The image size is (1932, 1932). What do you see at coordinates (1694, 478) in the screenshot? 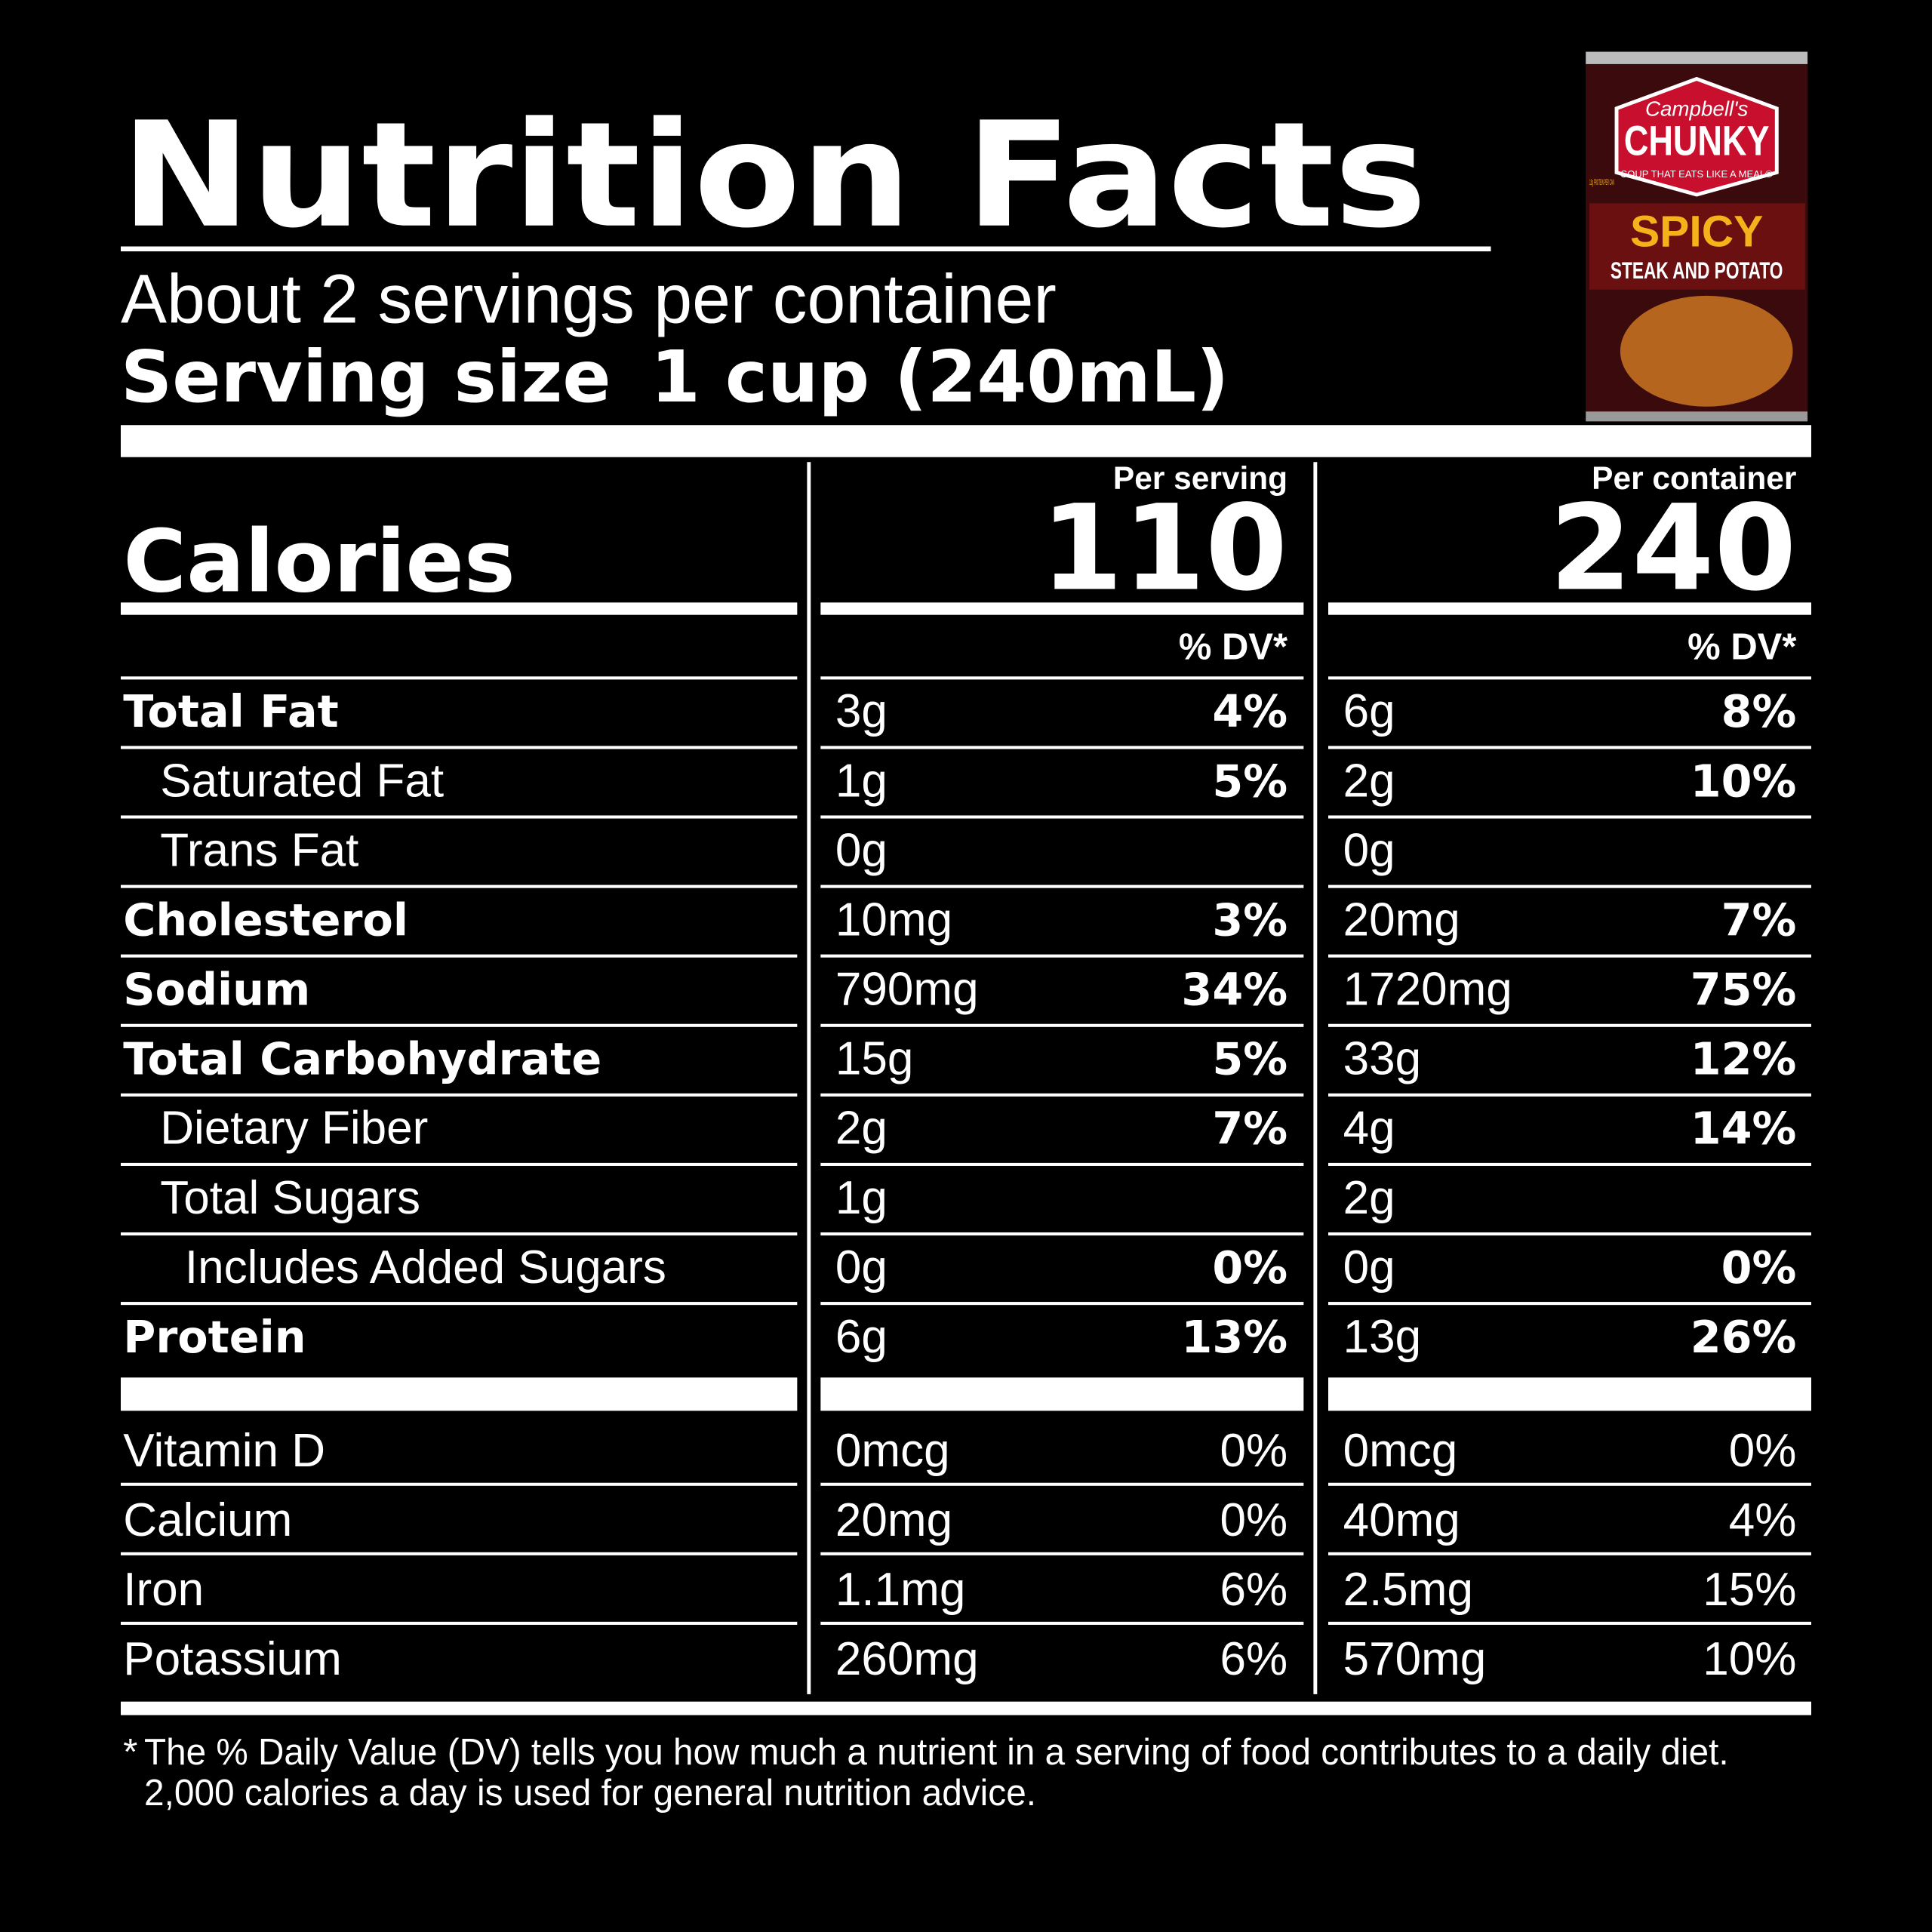
I see `per-container-header: Per container` at bounding box center [1694, 478].